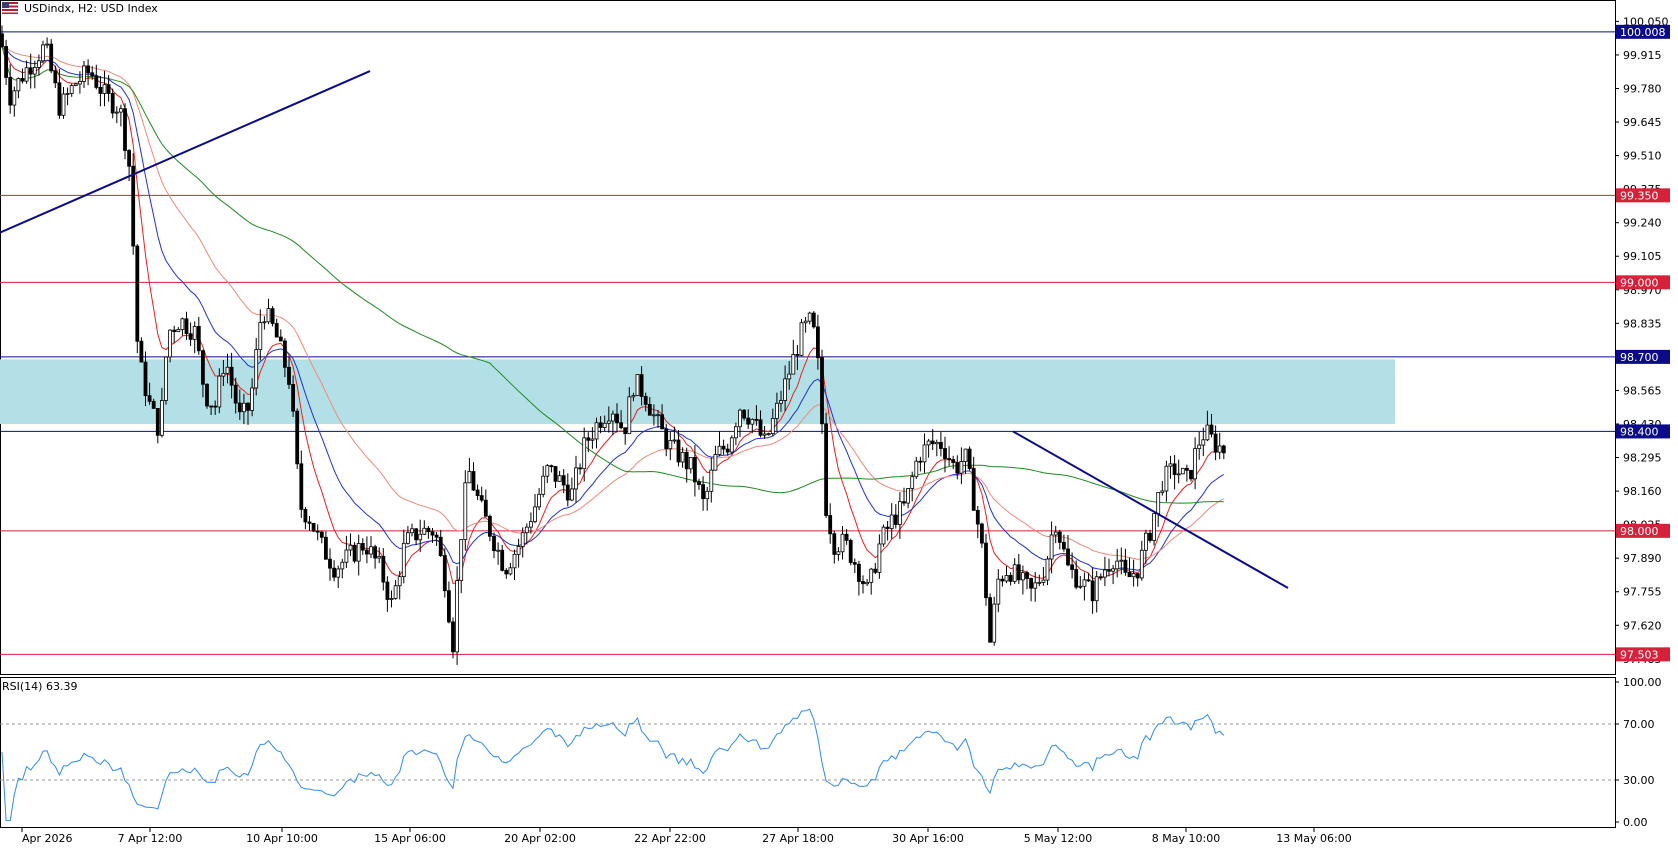 The width and height of the screenshot is (1678, 848). What do you see at coordinates (1642, 682) in the screenshot?
I see `rsi-tick-label: 100.00` at bounding box center [1642, 682].